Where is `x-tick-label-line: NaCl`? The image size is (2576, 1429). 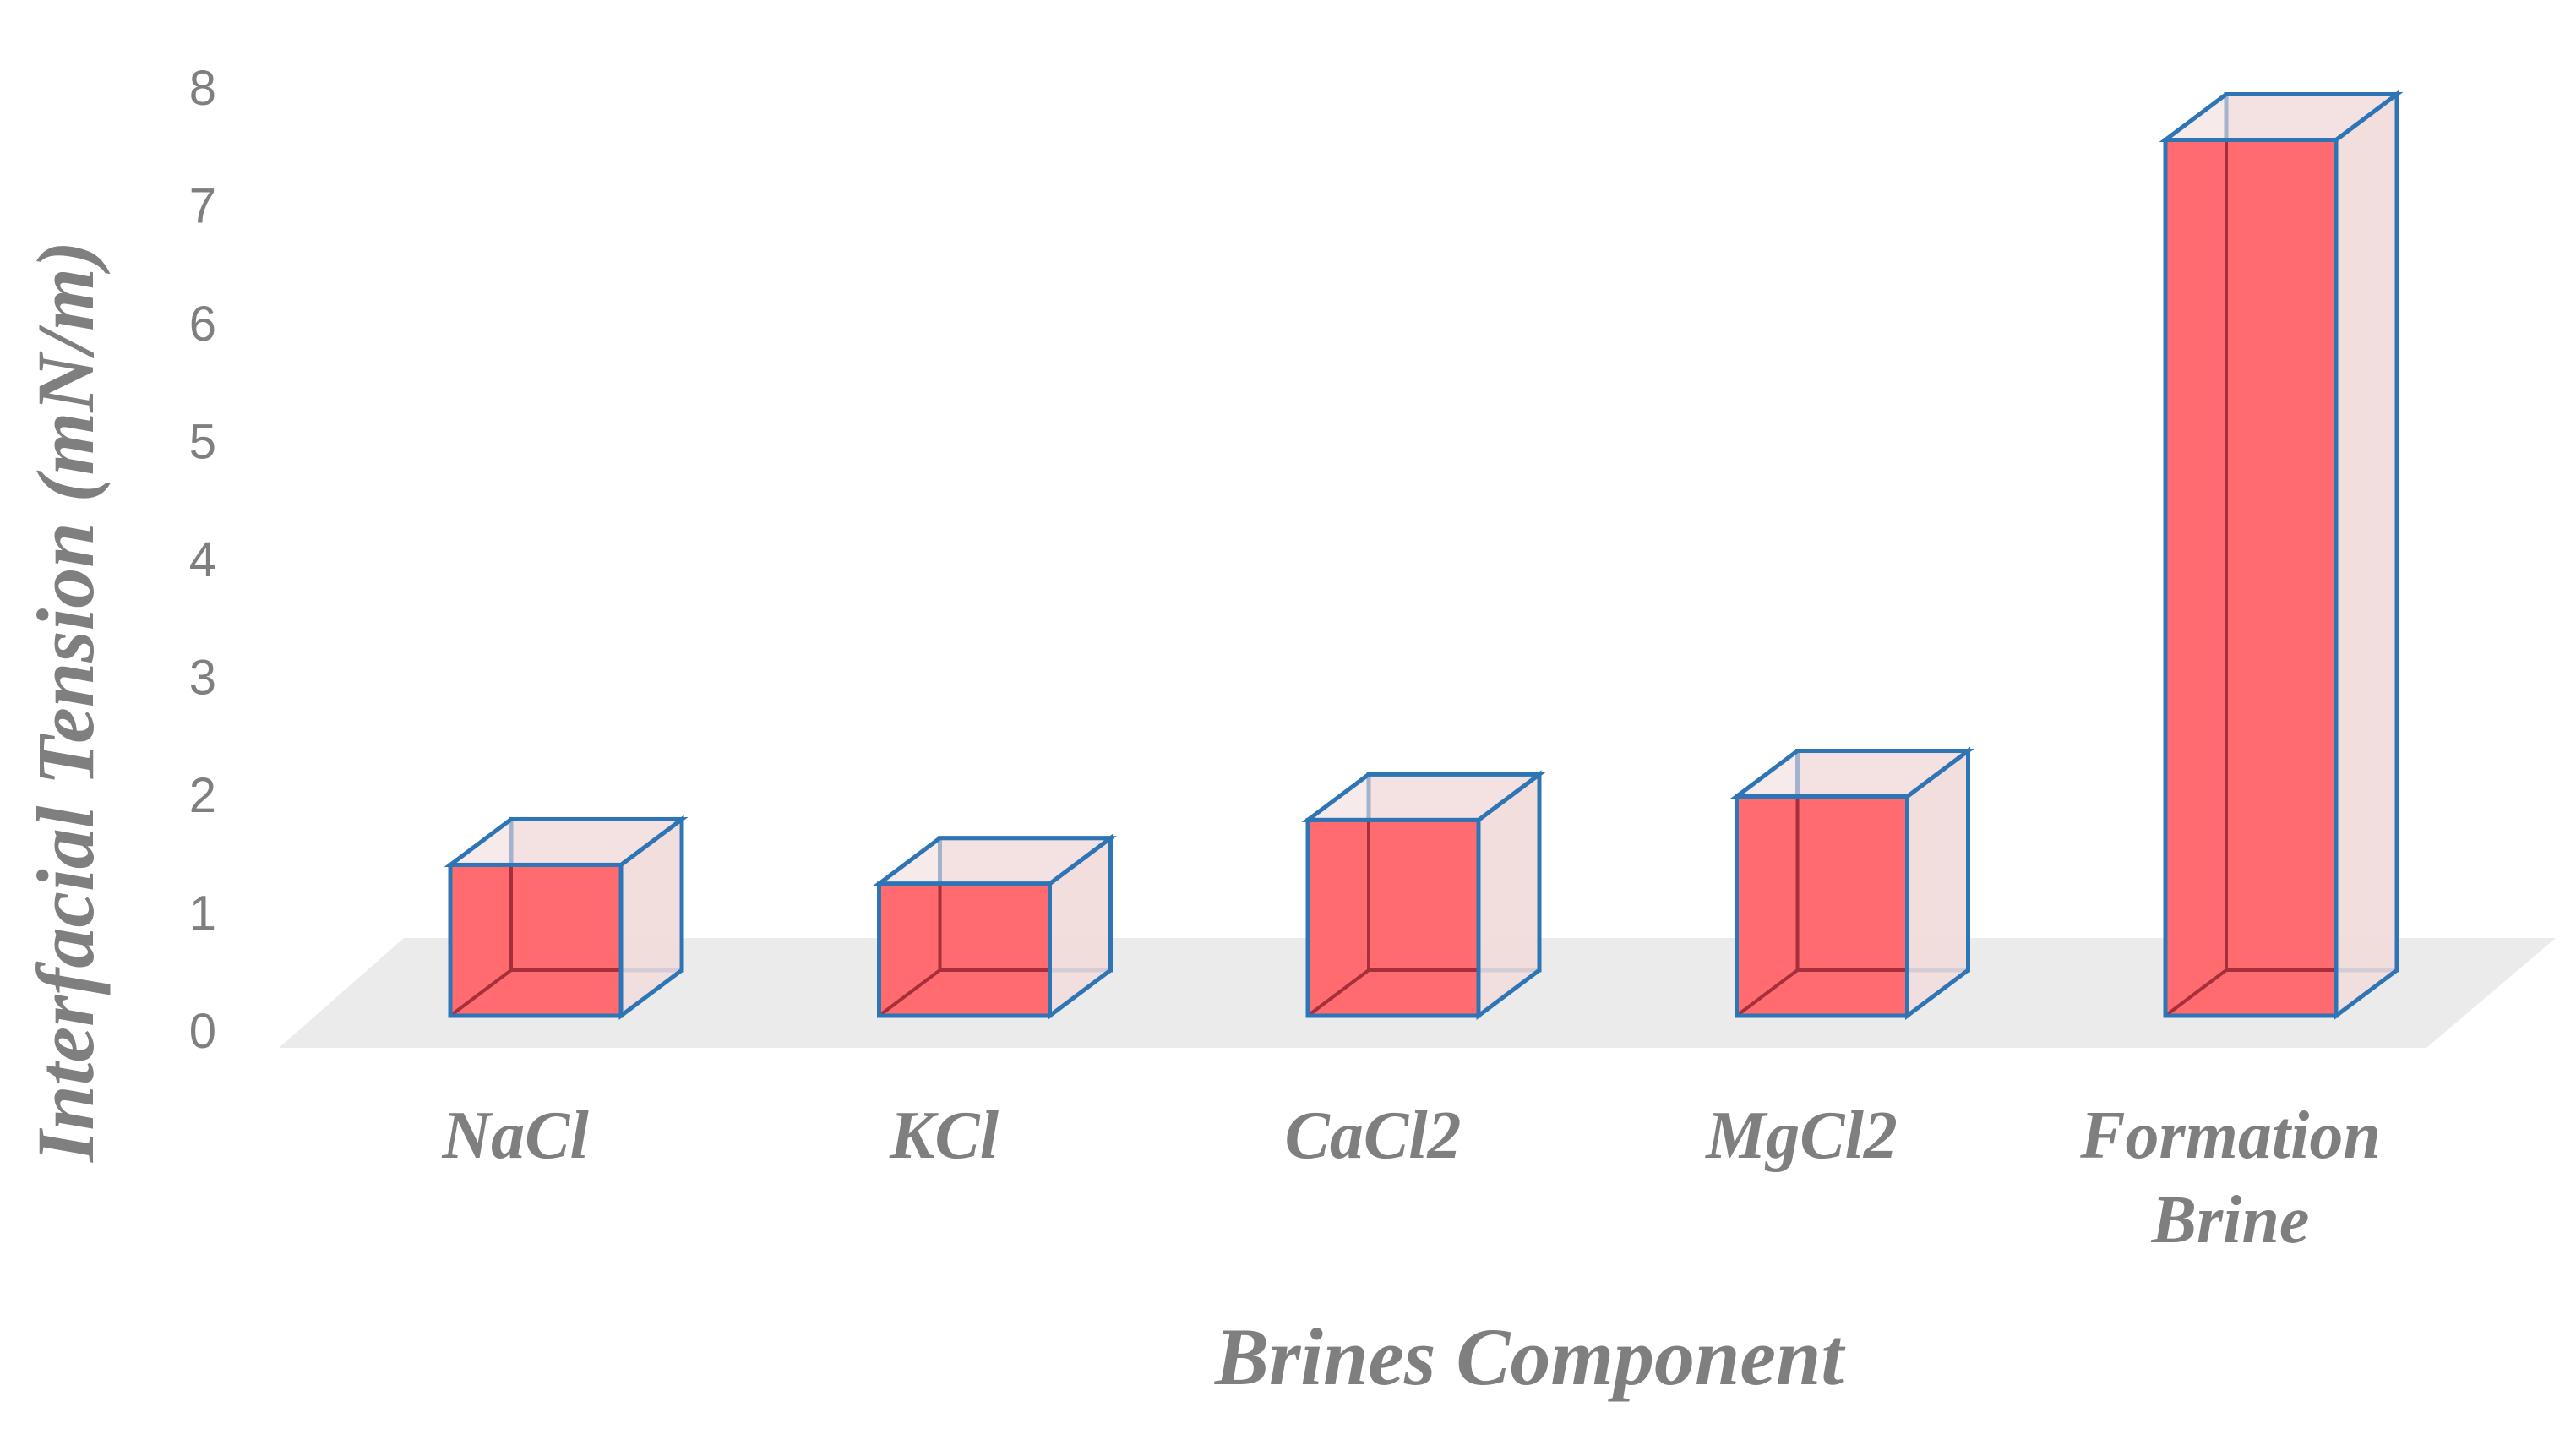
x-tick-label-line: NaCl is located at coordinates (515, 1136).